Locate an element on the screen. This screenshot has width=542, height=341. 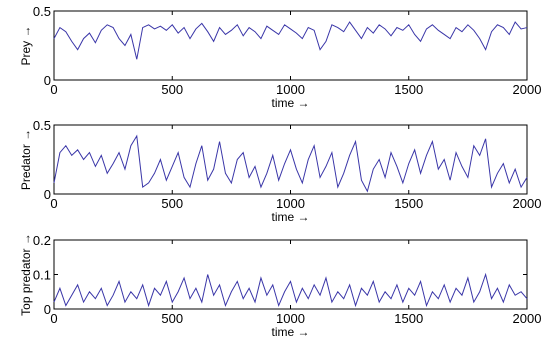
y-axis-label: Top predator → is located at coordinates (26, 274).